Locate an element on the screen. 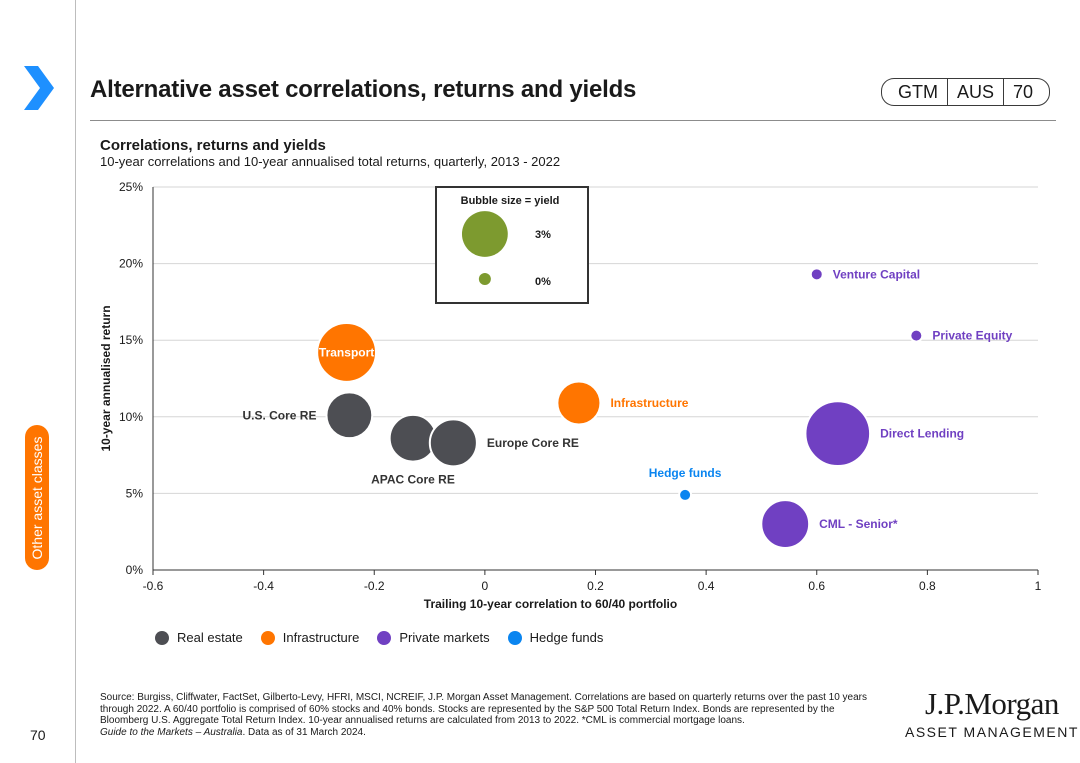  x-tick-label: 1 is located at coordinates (1038, 586).